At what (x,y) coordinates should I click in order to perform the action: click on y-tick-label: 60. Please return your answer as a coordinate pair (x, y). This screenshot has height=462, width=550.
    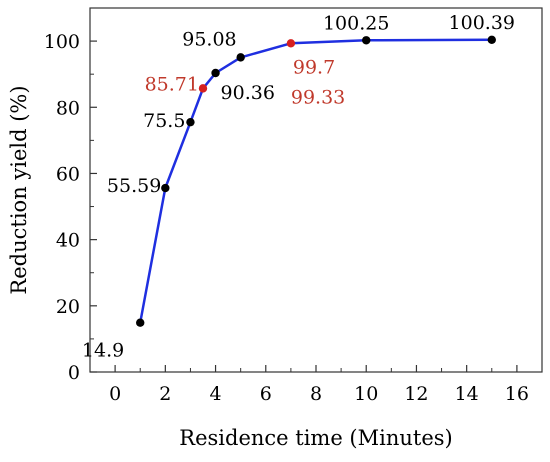
    Looking at the image, I should click on (68, 174).